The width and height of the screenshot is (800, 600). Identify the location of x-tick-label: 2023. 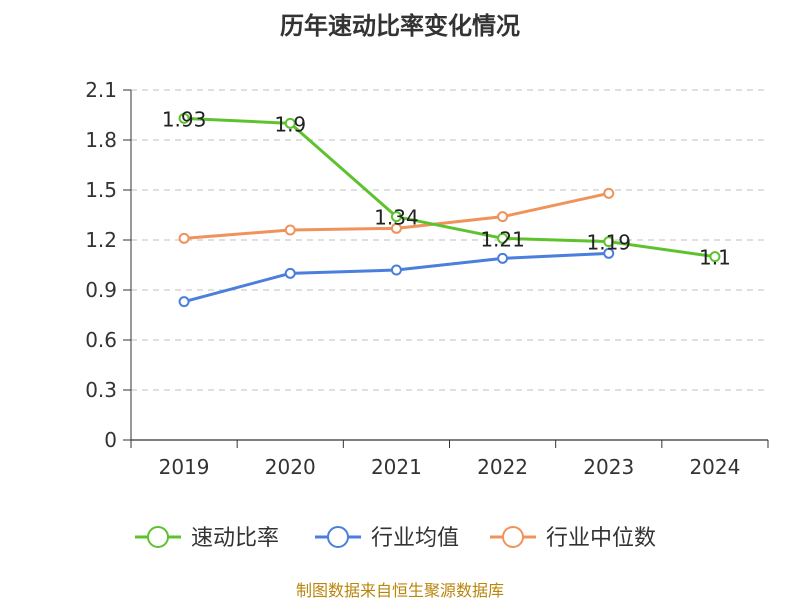
(608, 467).